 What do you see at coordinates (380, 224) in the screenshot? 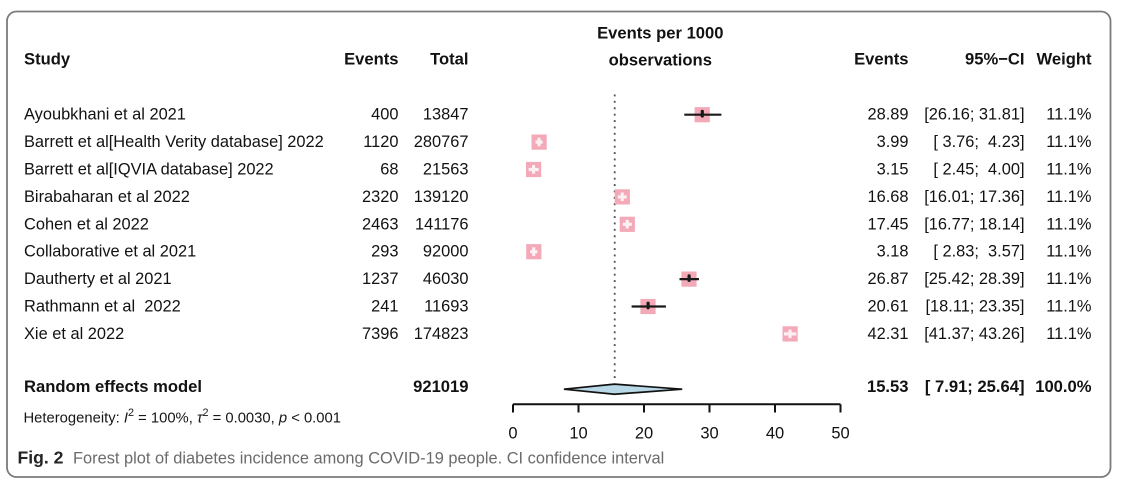
I see `svg-text: 2463` at bounding box center [380, 224].